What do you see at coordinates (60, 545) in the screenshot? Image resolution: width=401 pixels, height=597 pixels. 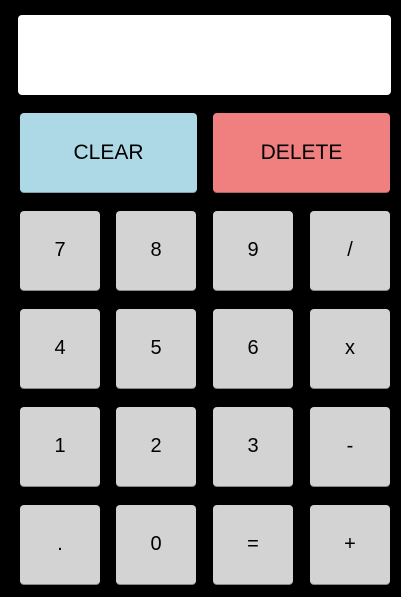 I see `decimal-button: .` at bounding box center [60, 545].